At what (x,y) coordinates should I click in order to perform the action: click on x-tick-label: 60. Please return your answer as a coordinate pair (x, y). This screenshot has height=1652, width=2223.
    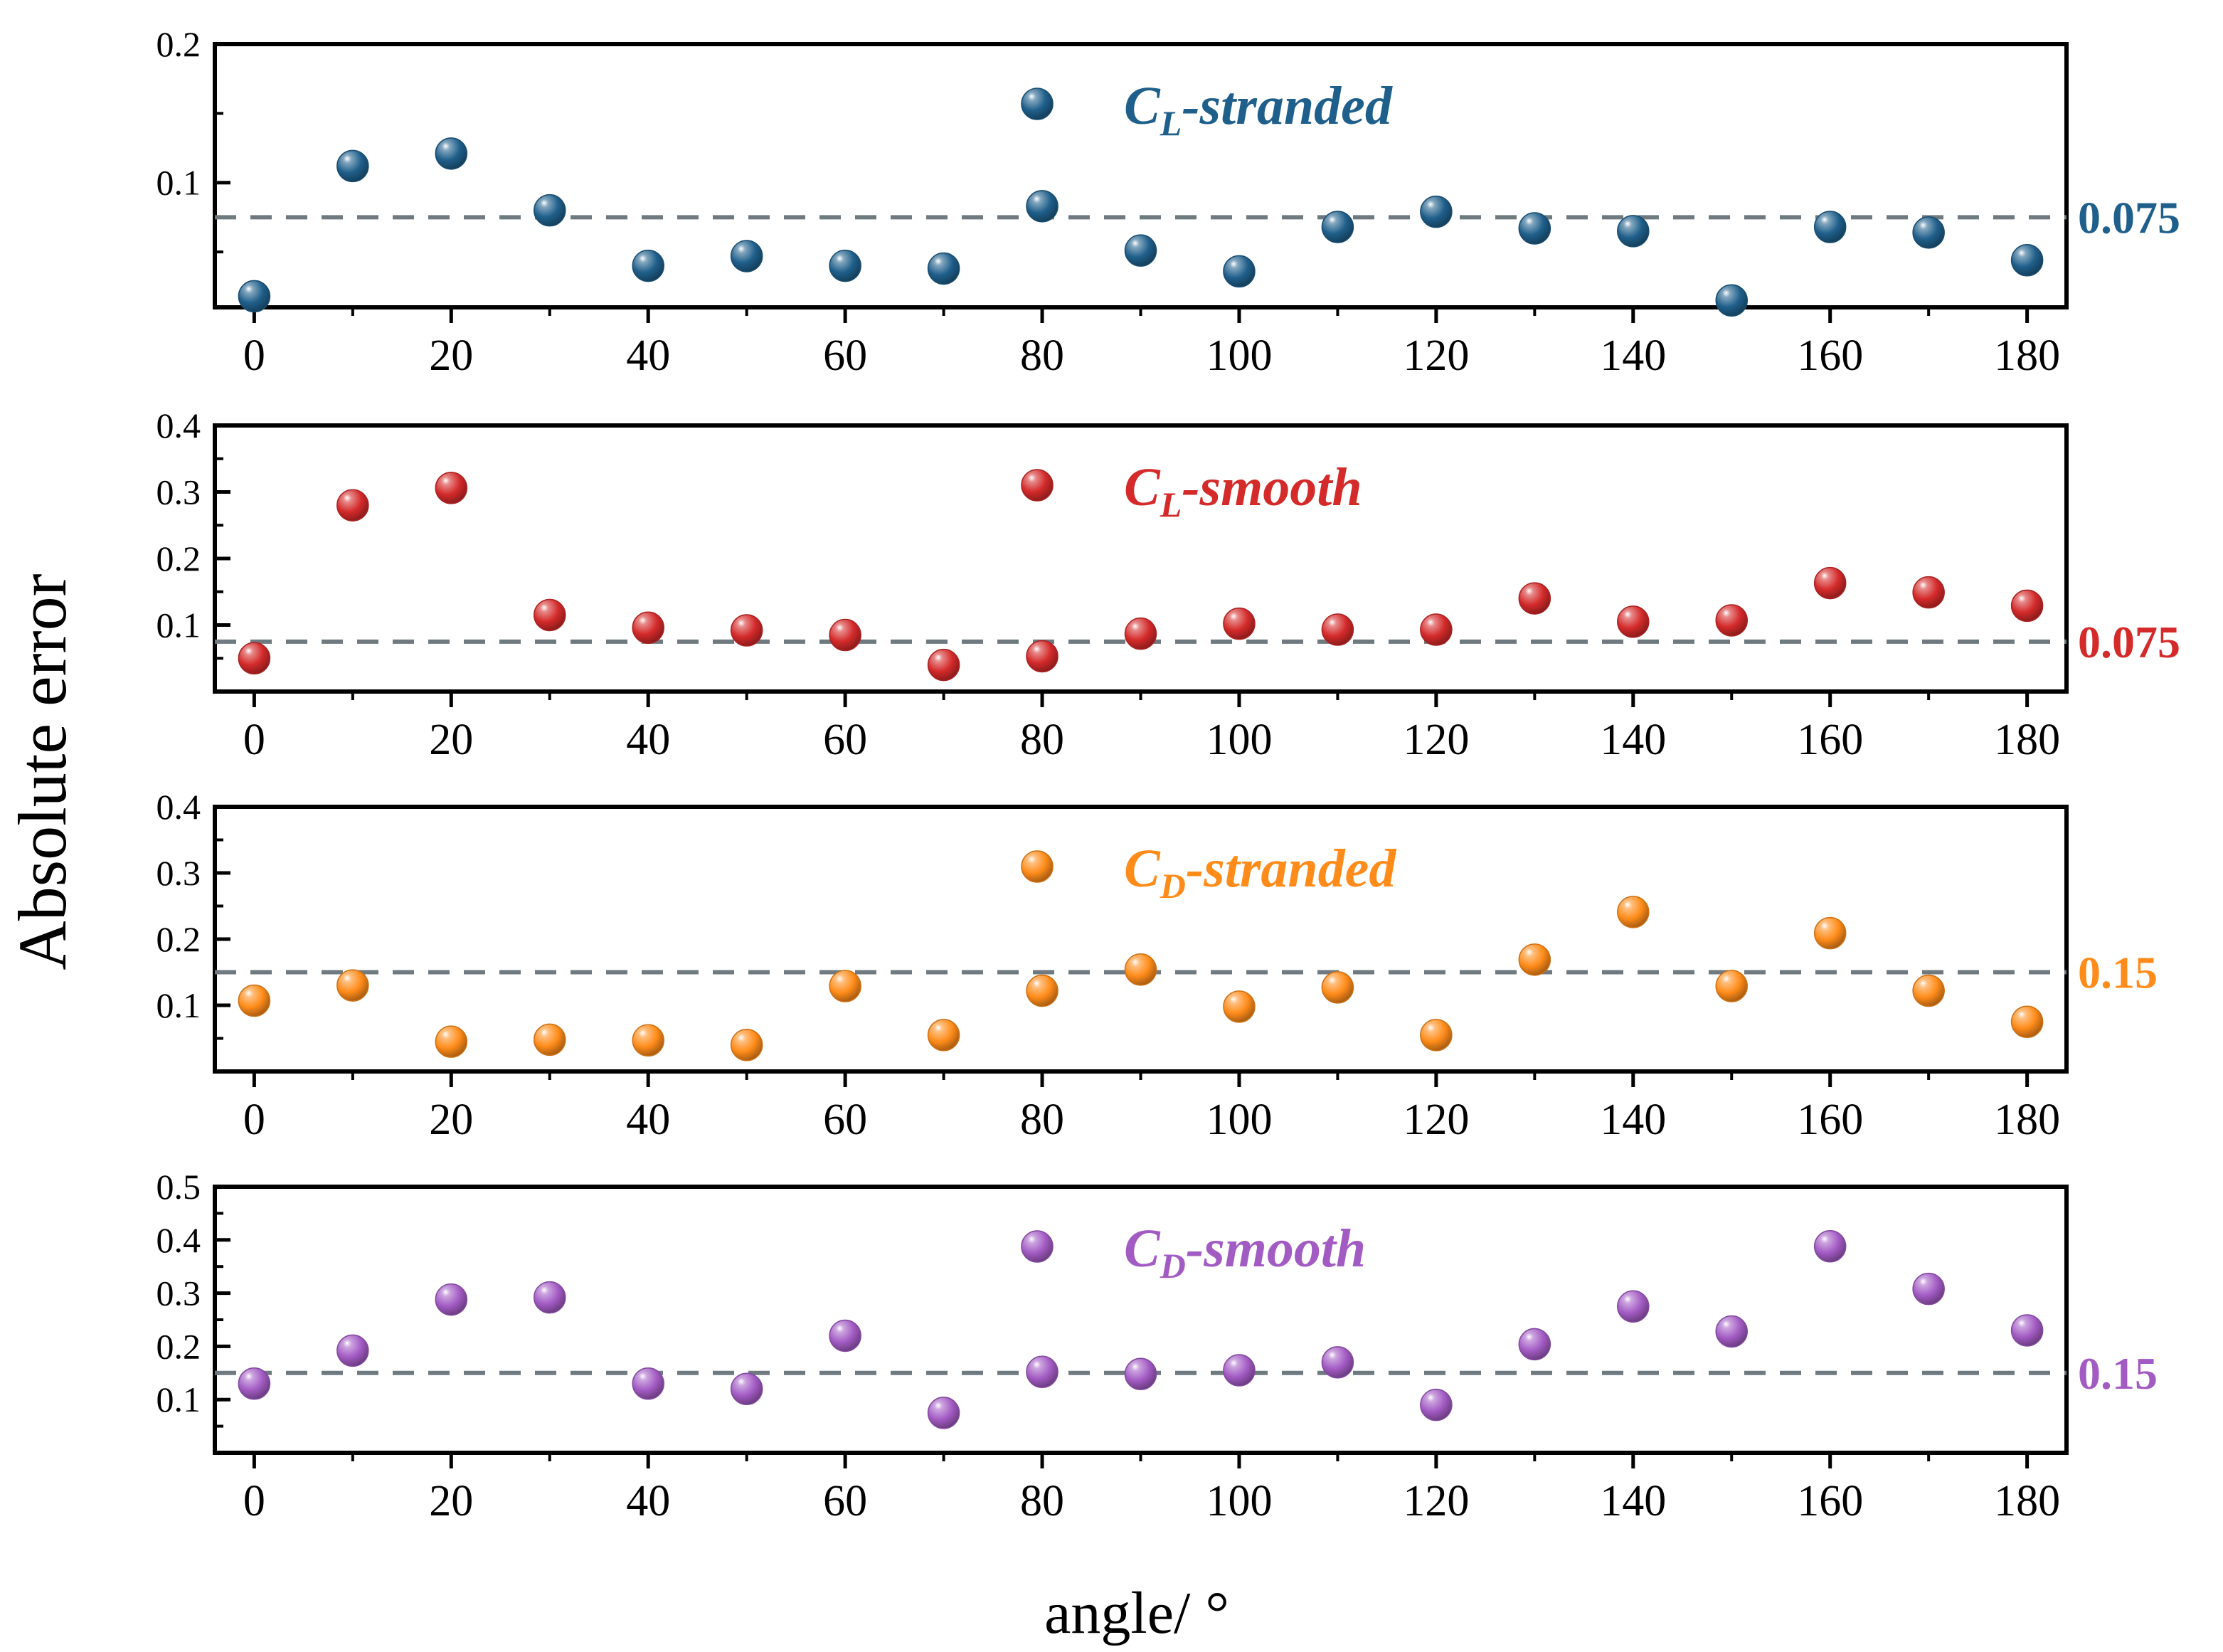
    Looking at the image, I should click on (845, 356).